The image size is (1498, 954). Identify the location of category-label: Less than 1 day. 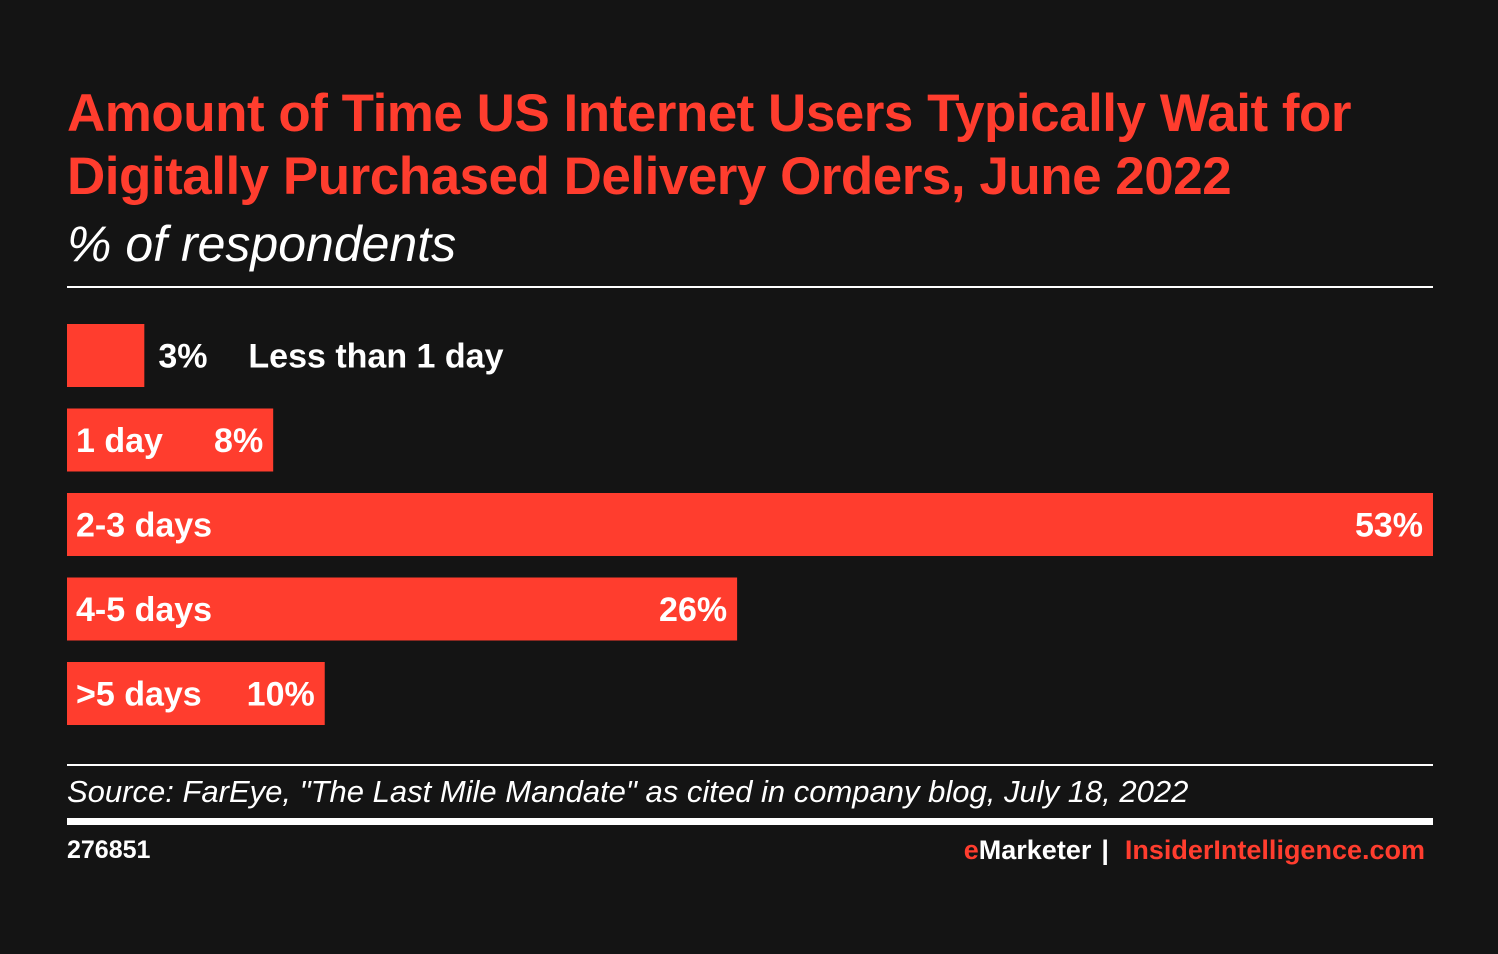
(375, 357).